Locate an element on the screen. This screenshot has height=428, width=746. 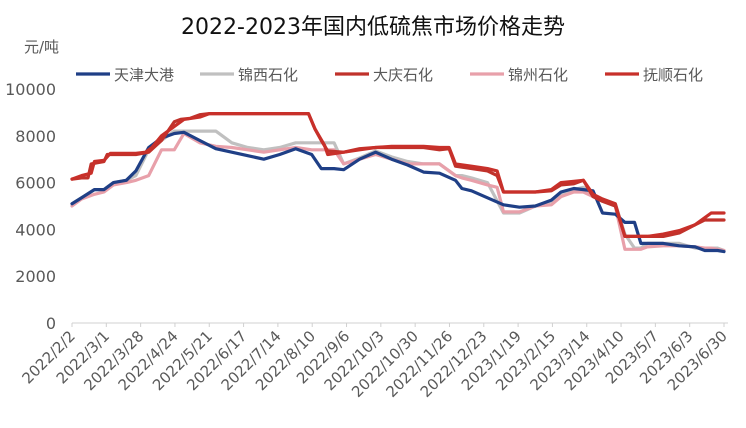
y-tick-label: 6000 is located at coordinates (35, 183).